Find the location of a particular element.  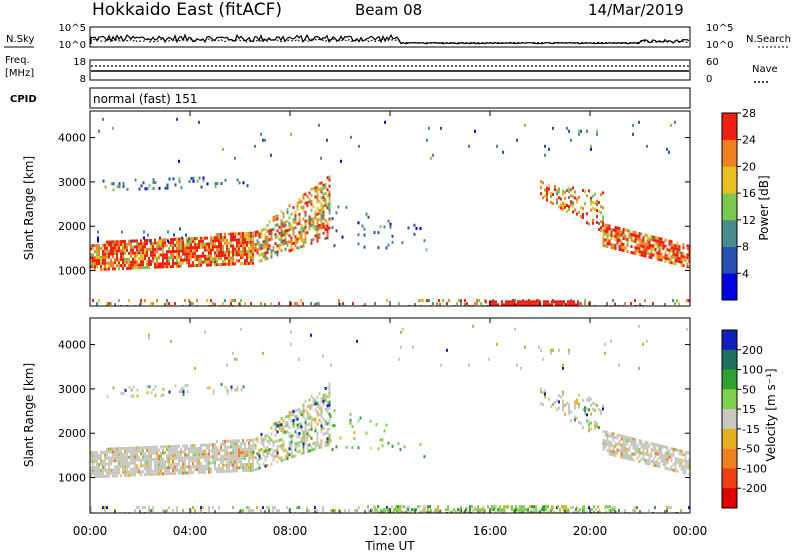

noise-left-tick-bottom: 10^0 is located at coordinates (72, 45).